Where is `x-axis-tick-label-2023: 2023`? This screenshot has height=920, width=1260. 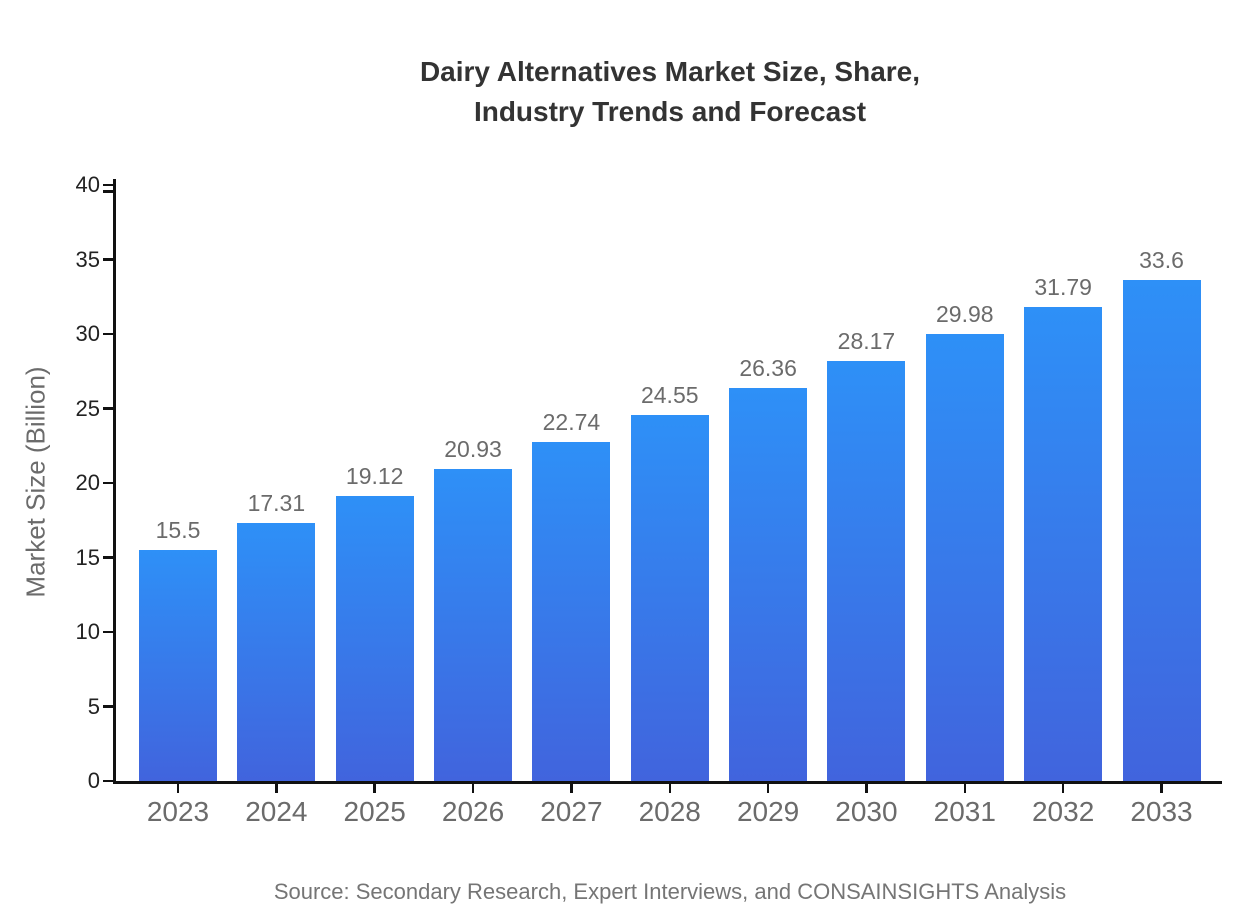 x-axis-tick-label-2023: 2023 is located at coordinates (178, 811).